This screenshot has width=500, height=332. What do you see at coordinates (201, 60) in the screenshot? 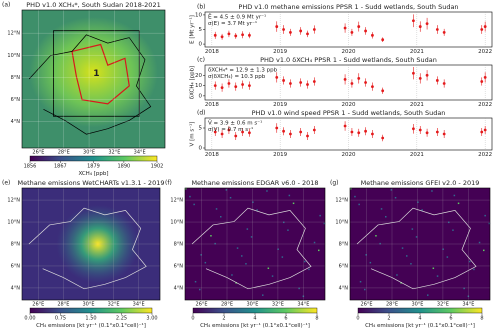
I see `panel-label: (c)` at bounding box center [201, 60].